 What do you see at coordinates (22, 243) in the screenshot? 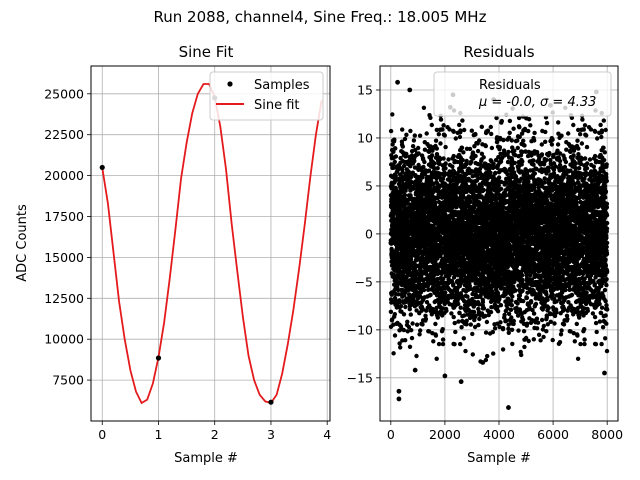
I see `sine-fit-ylabel: ADC Counts` at bounding box center [22, 243].